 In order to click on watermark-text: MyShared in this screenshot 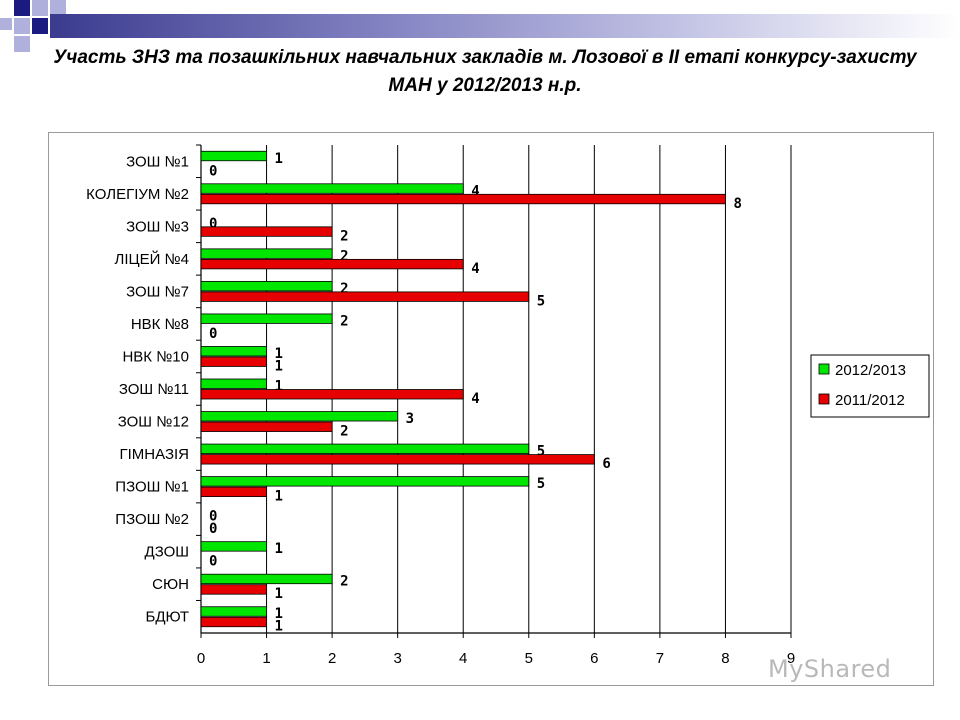, I will do `click(830, 669)`.